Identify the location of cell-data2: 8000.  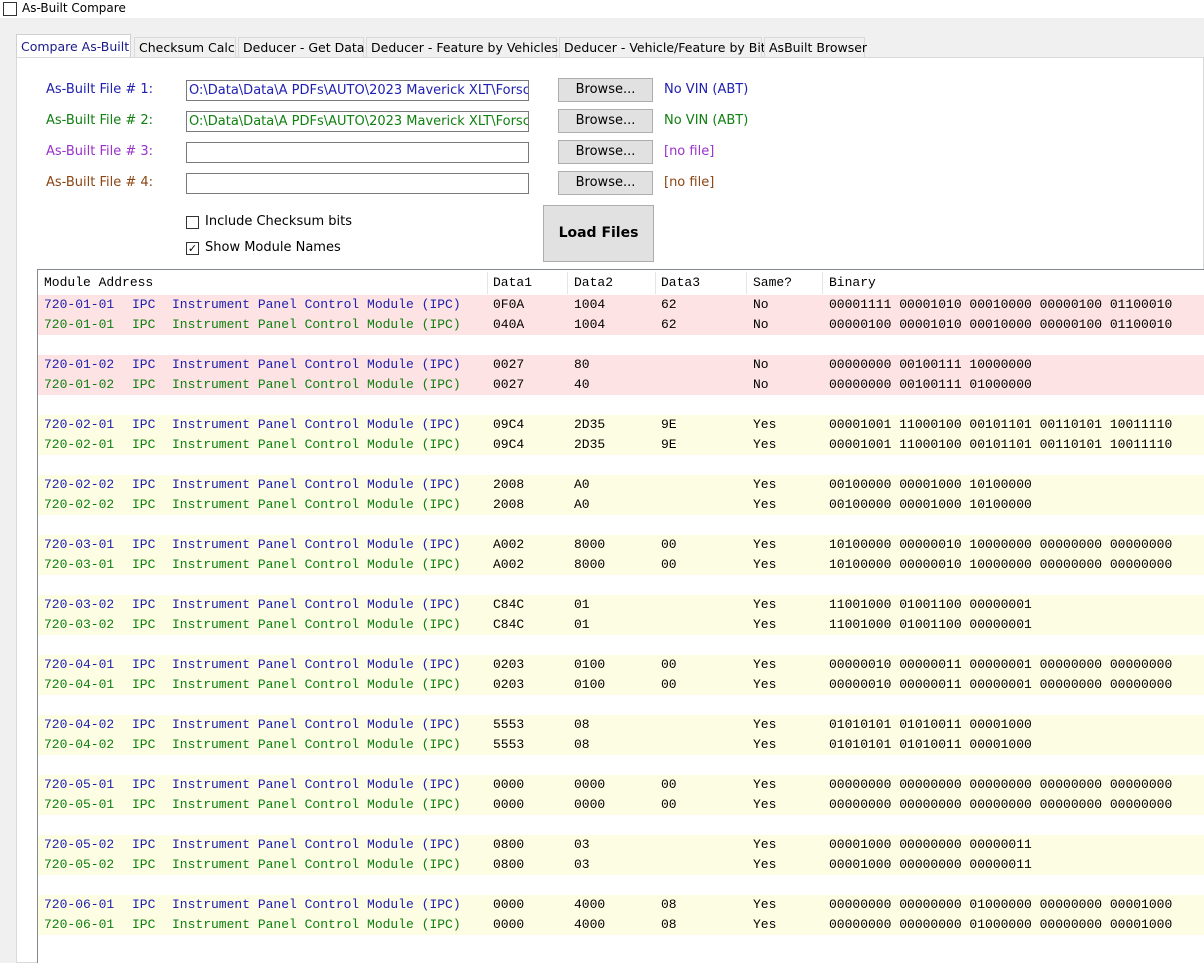
(590, 564).